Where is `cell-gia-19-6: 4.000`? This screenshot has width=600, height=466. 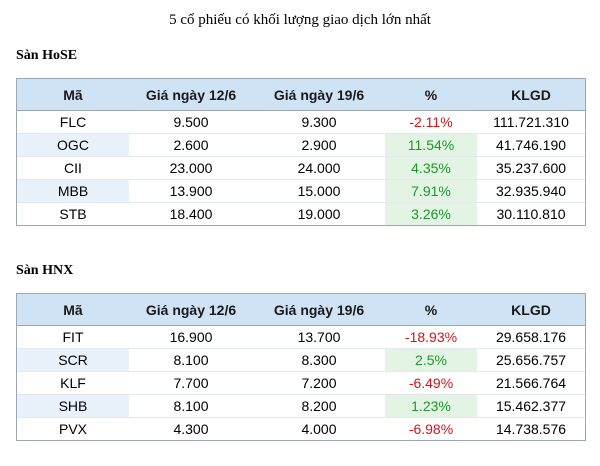 cell-gia-19-6: 4.000 is located at coordinates (319, 429).